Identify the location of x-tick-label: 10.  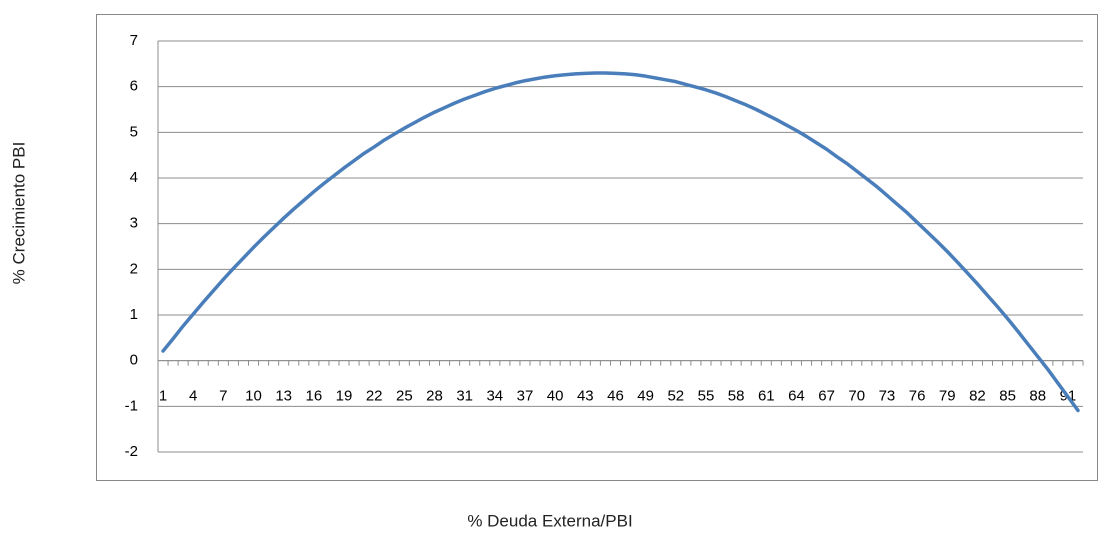
(253, 396).